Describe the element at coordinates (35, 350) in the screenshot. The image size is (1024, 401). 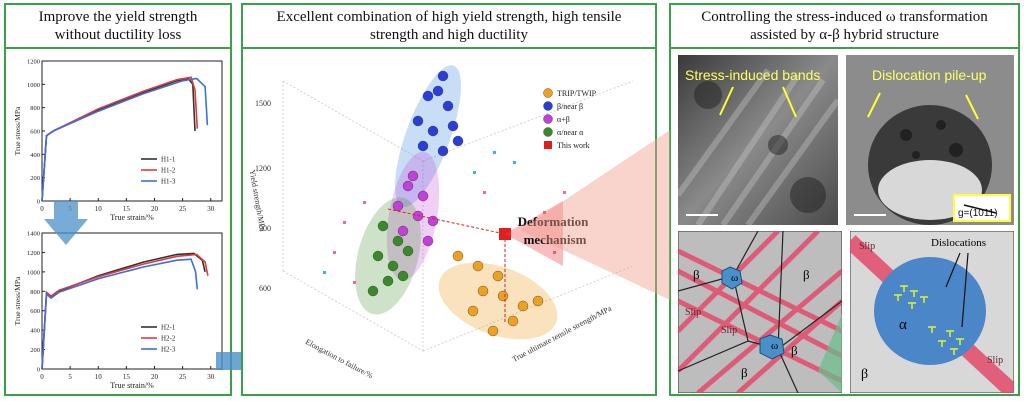
I see `y-tick-label: 200` at that location.